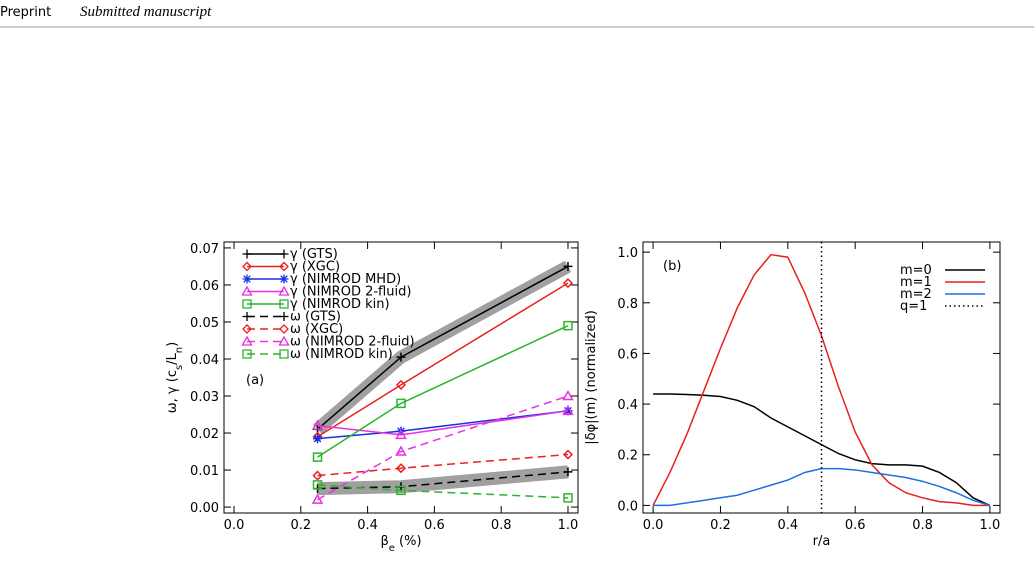 This screenshot has height=564, width=1034. What do you see at coordinates (400, 544) in the screenshot?
I see `x-axis-label: βe (%)` at bounding box center [400, 544].